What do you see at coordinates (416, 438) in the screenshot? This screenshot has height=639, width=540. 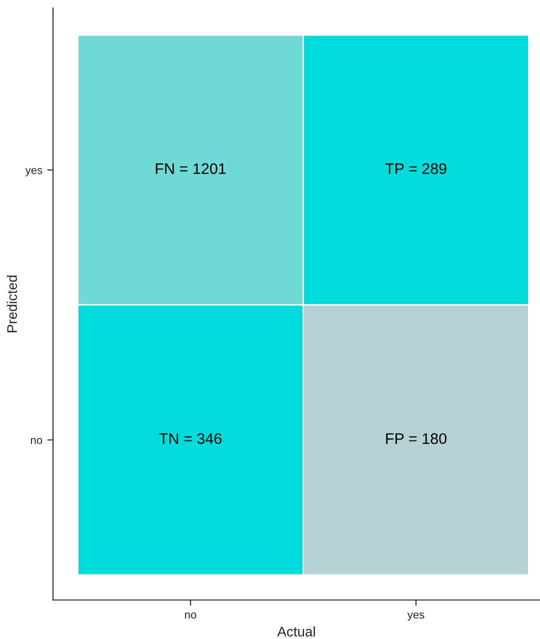 I see `data-label: FP = 180` at bounding box center [416, 438].